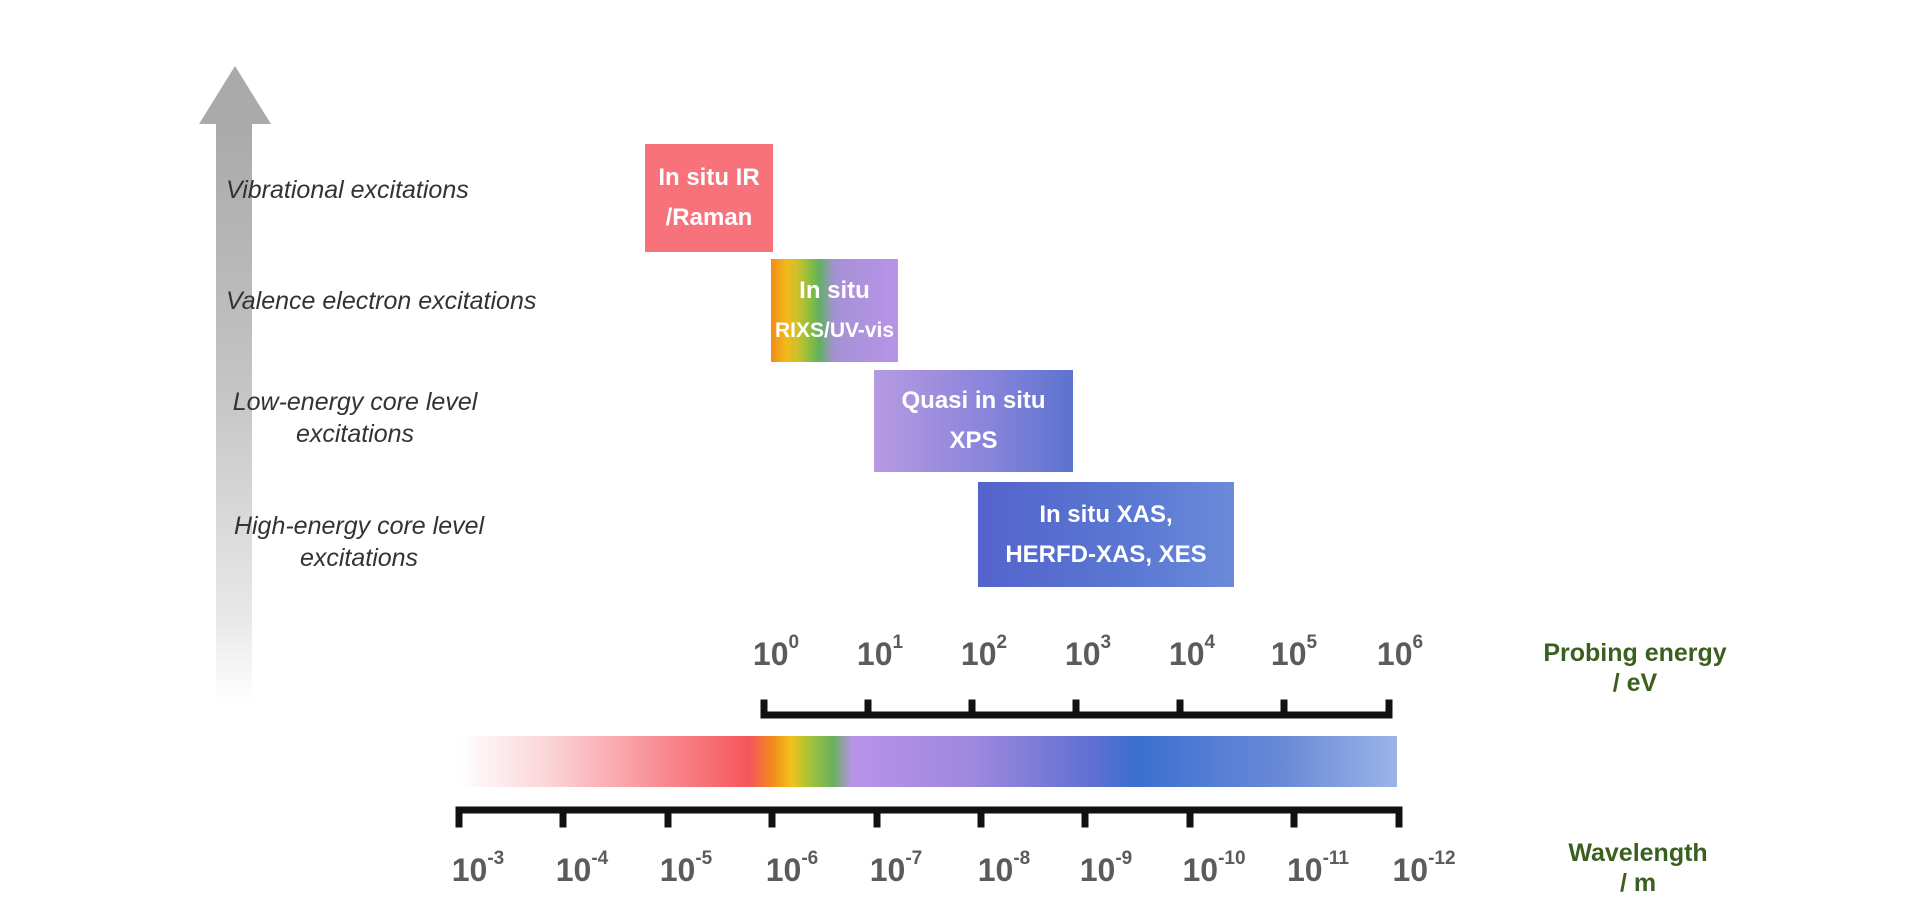 The width and height of the screenshot is (1920, 898). Describe the element at coordinates (709, 198) in the screenshot. I see `technique-ir-raman-box: In situ IR /Raman` at that location.